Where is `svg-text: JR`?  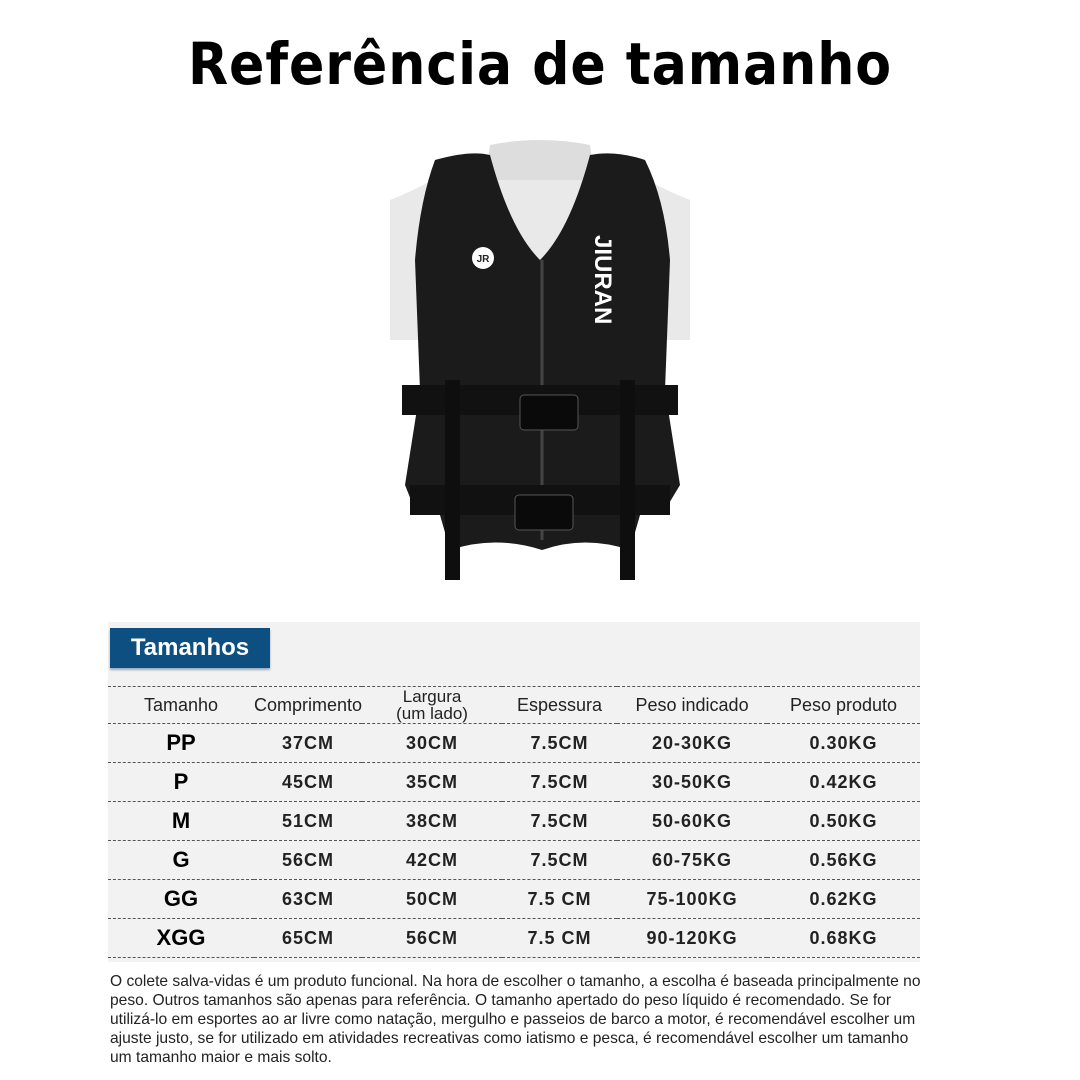
svg-text: JR is located at coordinates (484, 259).